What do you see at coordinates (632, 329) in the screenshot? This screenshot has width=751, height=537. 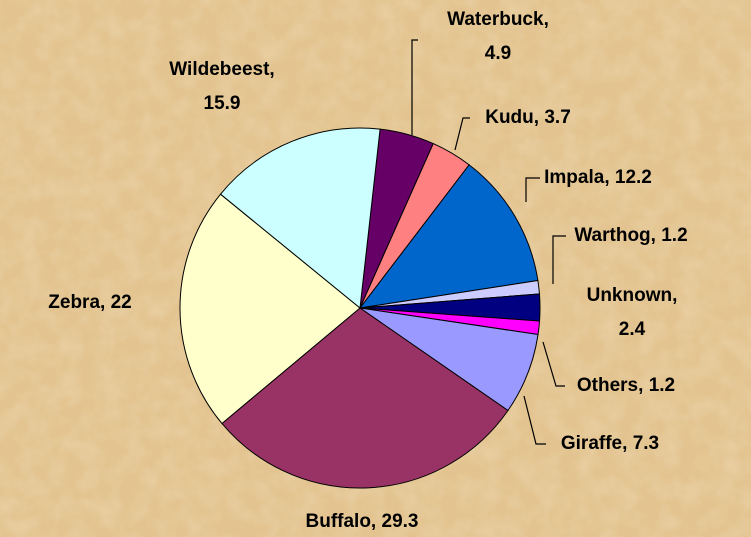 I see `label-value: 2.4` at bounding box center [632, 329].